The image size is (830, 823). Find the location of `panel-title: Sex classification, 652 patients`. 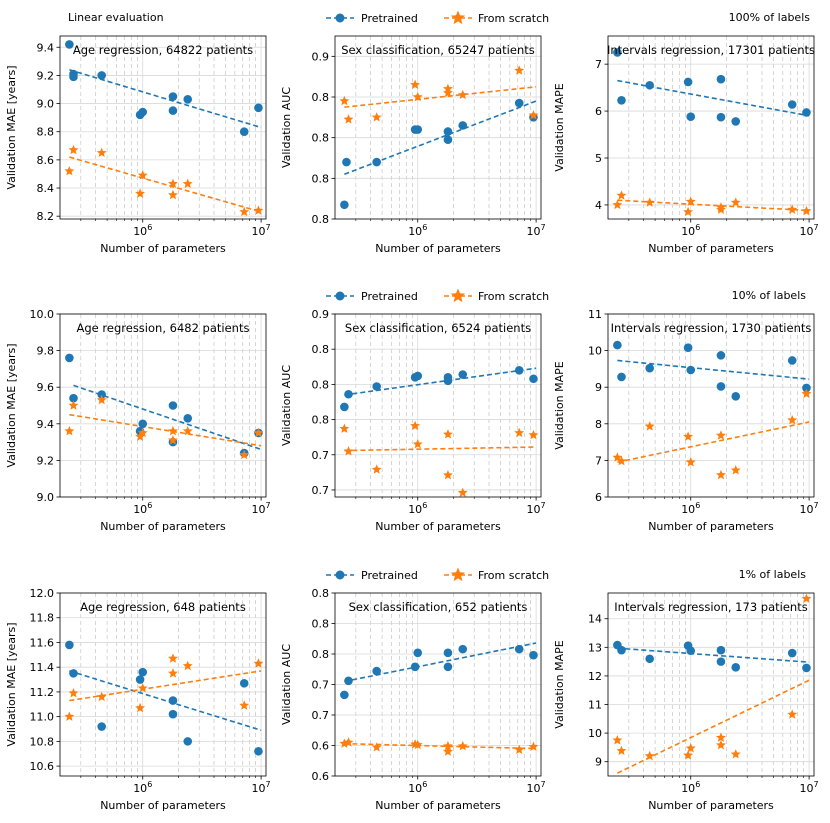

panel-title: Sex classification, 652 patients is located at coordinates (438, 607).